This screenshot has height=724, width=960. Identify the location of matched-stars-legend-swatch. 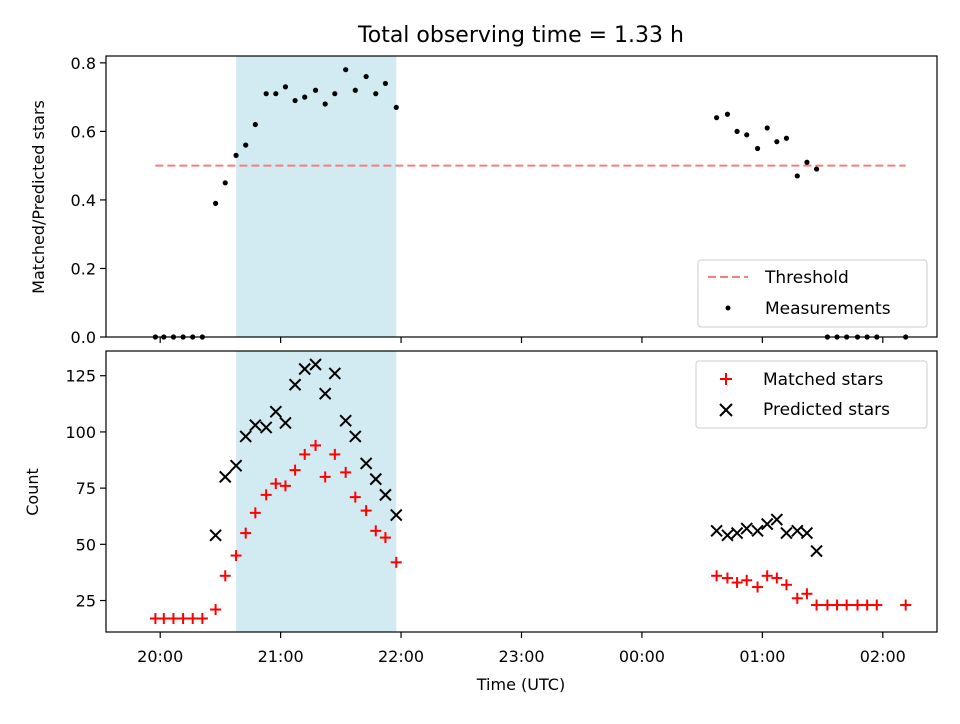
(726, 379).